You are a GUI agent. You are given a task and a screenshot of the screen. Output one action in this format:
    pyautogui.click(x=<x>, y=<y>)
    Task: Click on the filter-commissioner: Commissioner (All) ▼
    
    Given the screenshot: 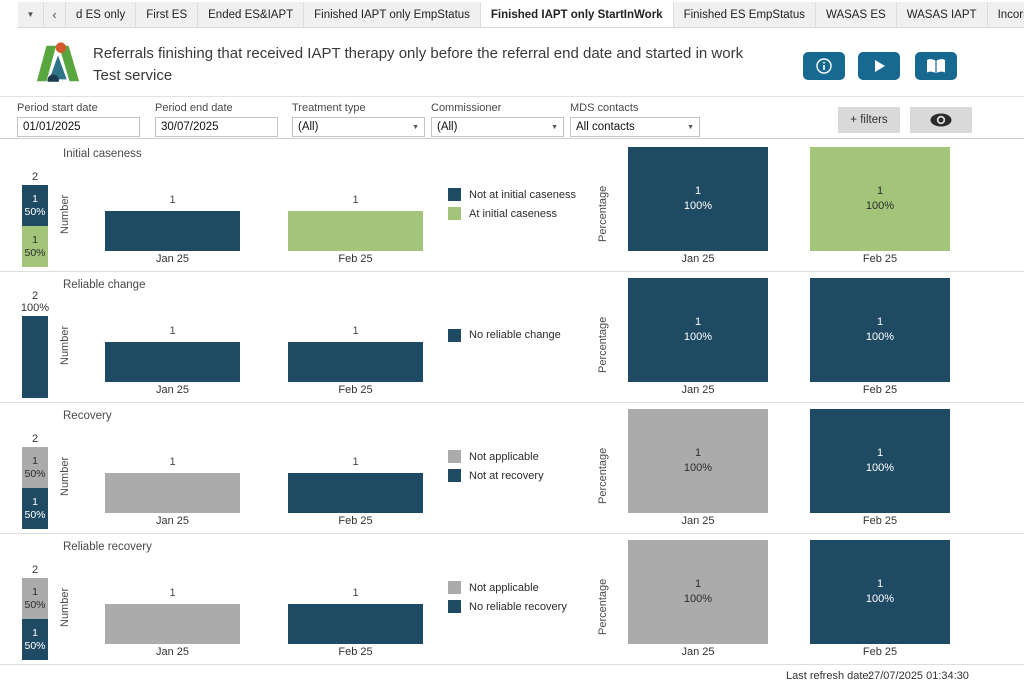 What is the action you would take?
    pyautogui.click(x=497, y=119)
    